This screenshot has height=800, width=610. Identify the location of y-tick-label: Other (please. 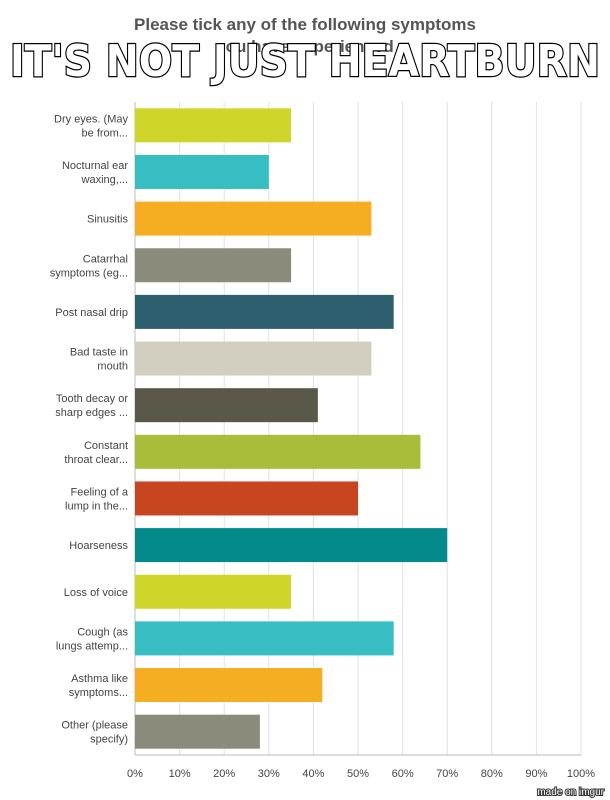
(94, 726).